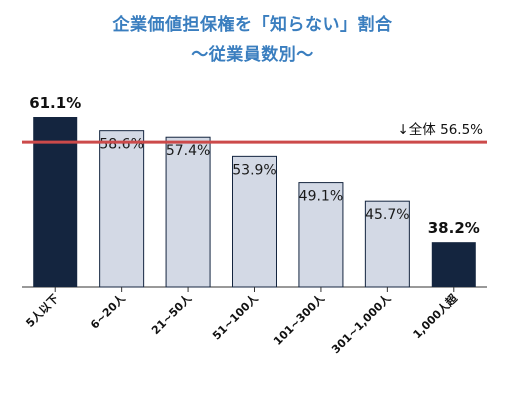 The height and width of the screenshot is (411, 505). I want to click on category-label: 1,000人超, so click(435, 316).